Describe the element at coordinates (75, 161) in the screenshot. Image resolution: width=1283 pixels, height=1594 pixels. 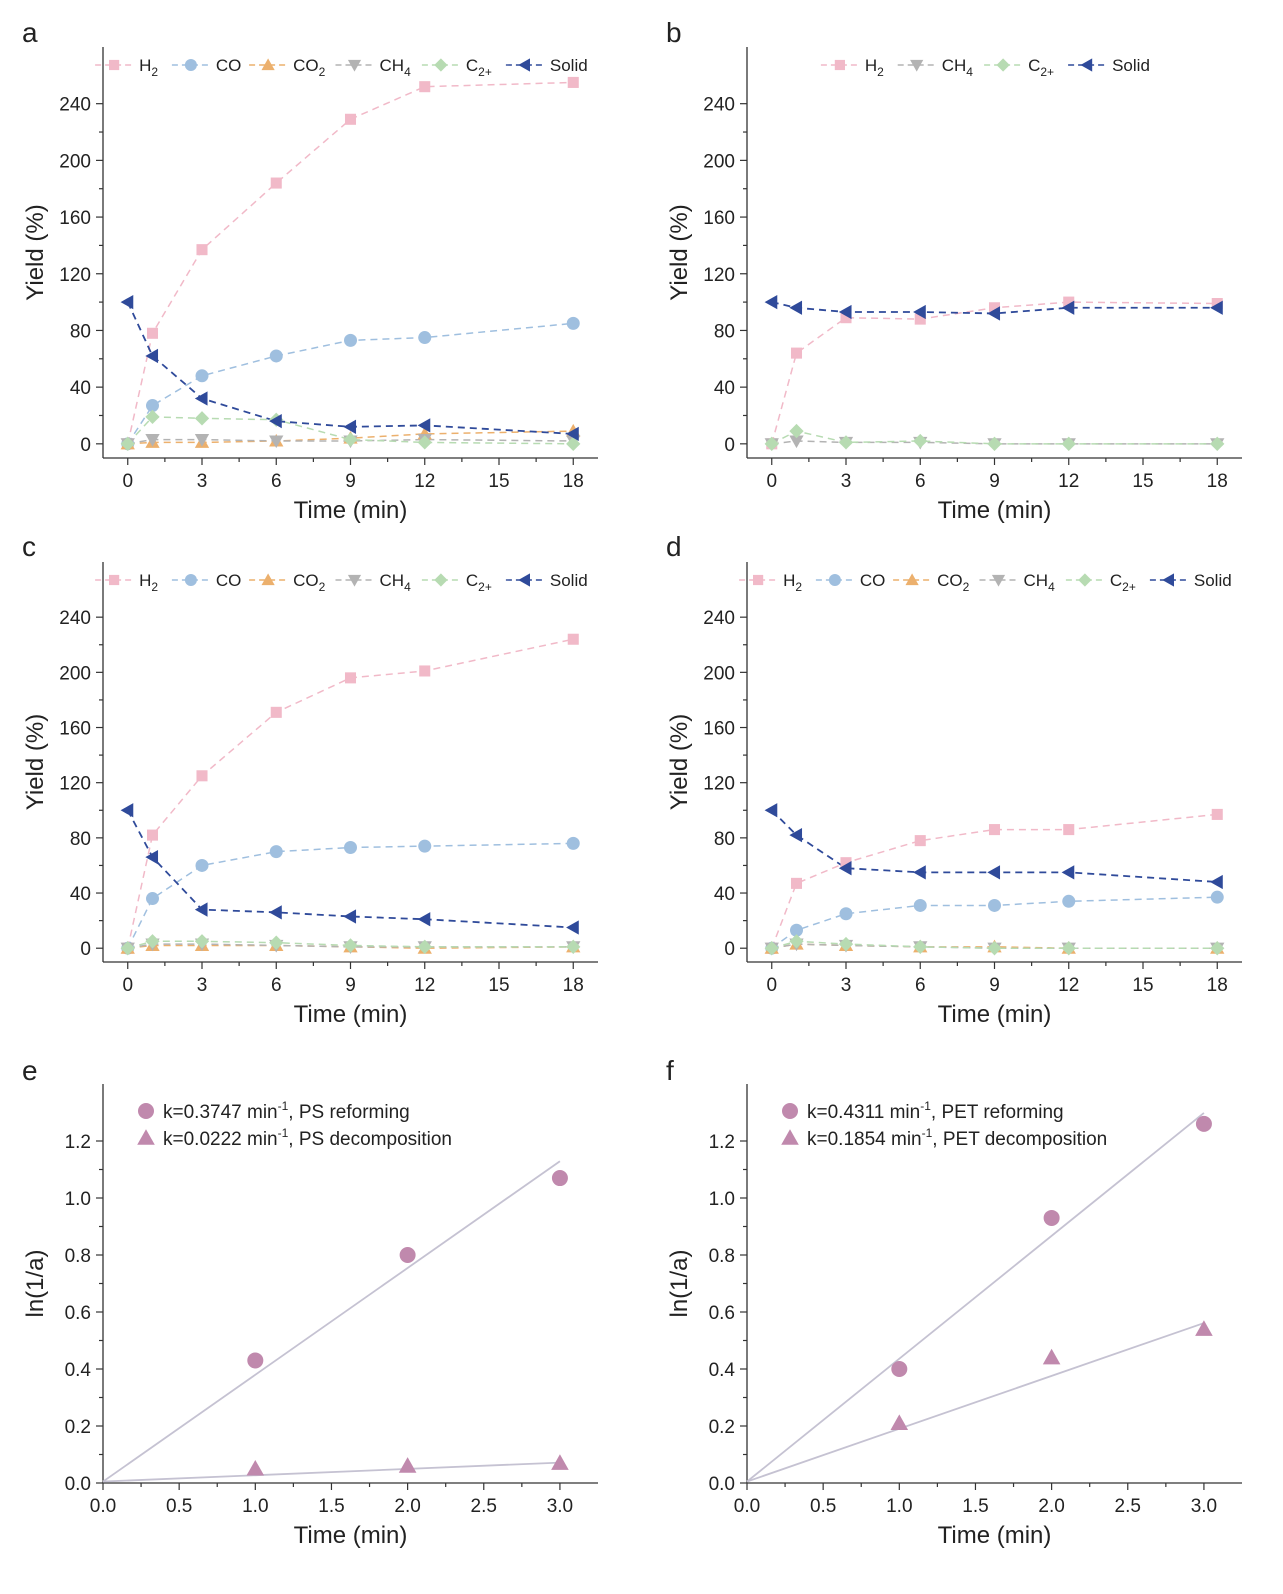
I see `y-tick-label: 200` at that location.